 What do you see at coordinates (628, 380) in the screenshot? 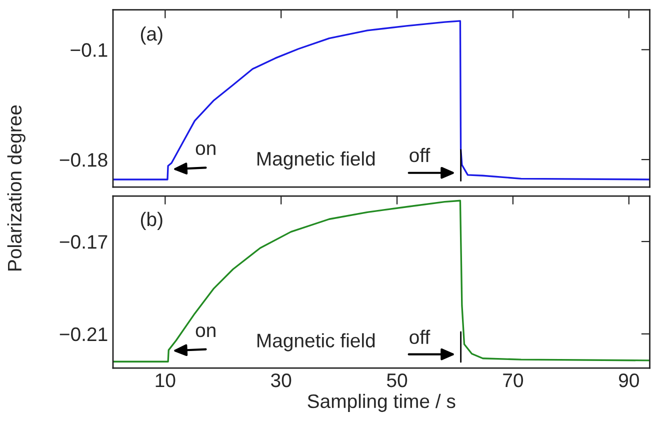
I see `x-tick-label: 90` at bounding box center [628, 380].